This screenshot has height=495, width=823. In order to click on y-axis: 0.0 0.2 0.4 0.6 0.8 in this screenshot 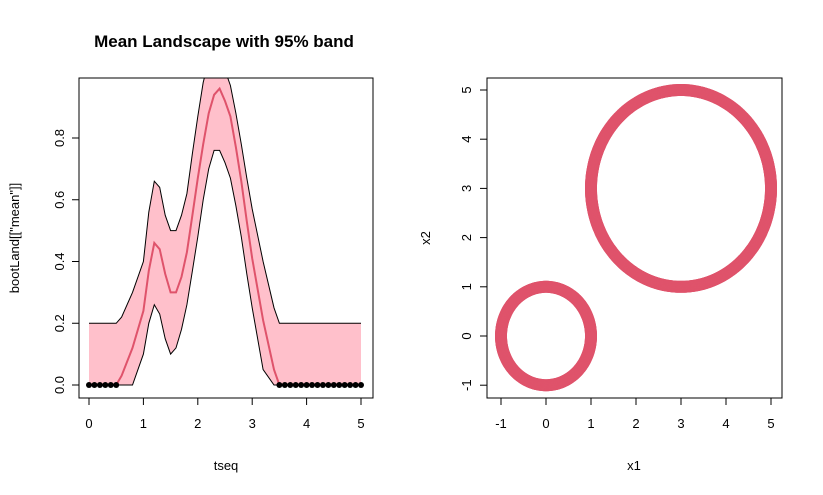, I will do `click(66, 261)`.